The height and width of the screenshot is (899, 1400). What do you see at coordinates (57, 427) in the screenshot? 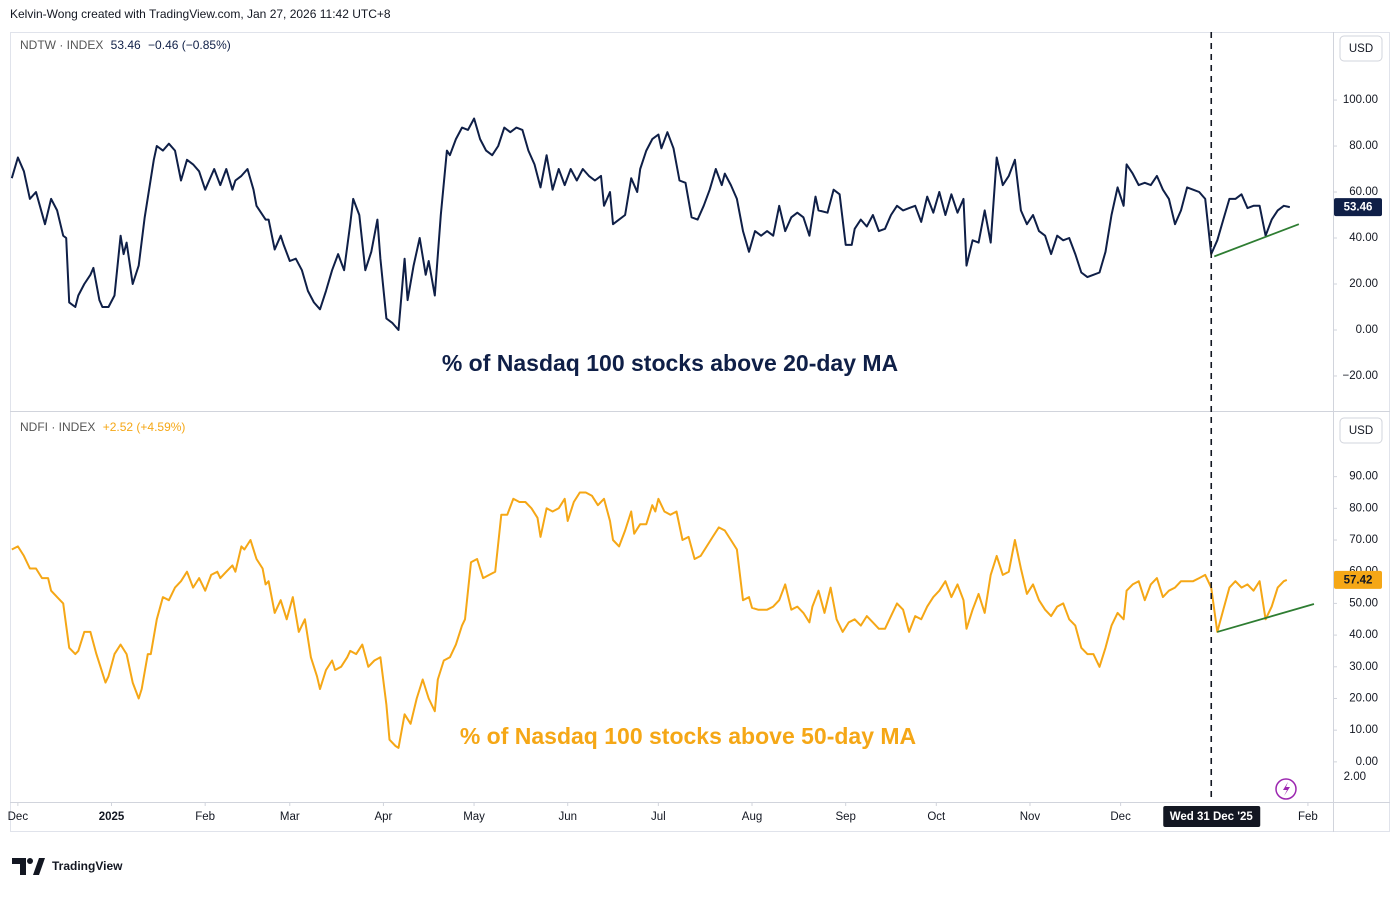
I see `legend-symbol: NDFI · INDEX` at bounding box center [57, 427].